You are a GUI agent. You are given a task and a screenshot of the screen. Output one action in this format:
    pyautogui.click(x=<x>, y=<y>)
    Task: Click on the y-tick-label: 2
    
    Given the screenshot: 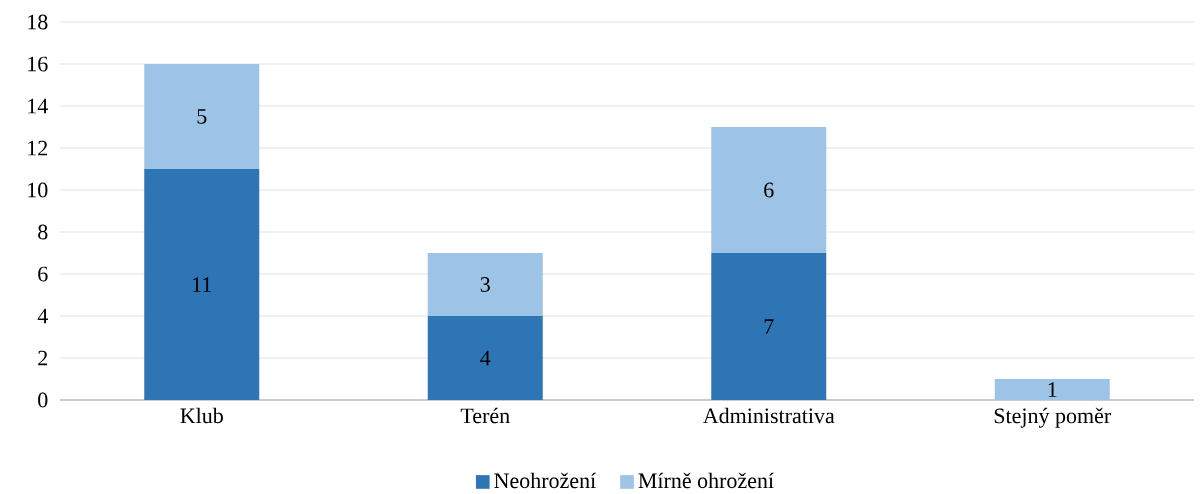 What is the action you would take?
    pyautogui.click(x=43, y=358)
    